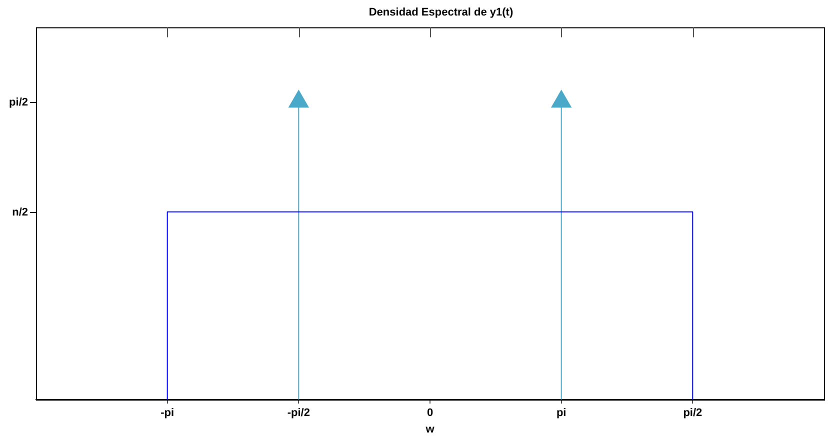 This screenshot has width=836, height=436. What do you see at coordinates (561, 413) in the screenshot?
I see `x-tick-label: pi` at bounding box center [561, 413].